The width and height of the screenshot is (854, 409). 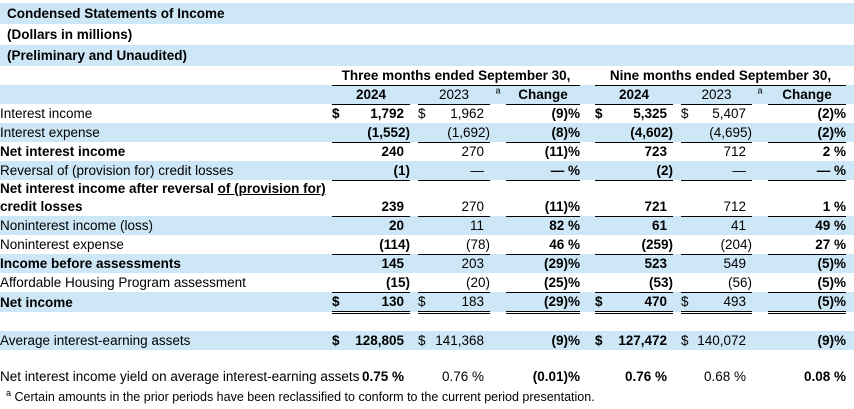 I want to click on col-header-2024: 2024, so click(x=634, y=95).